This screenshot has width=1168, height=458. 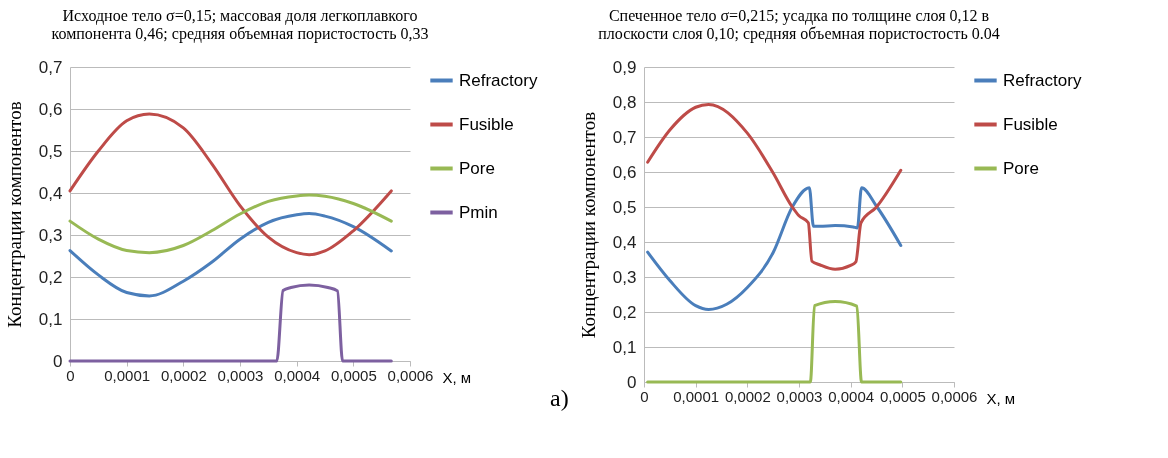 I want to click on legend-label: Pmin, so click(x=478, y=212).